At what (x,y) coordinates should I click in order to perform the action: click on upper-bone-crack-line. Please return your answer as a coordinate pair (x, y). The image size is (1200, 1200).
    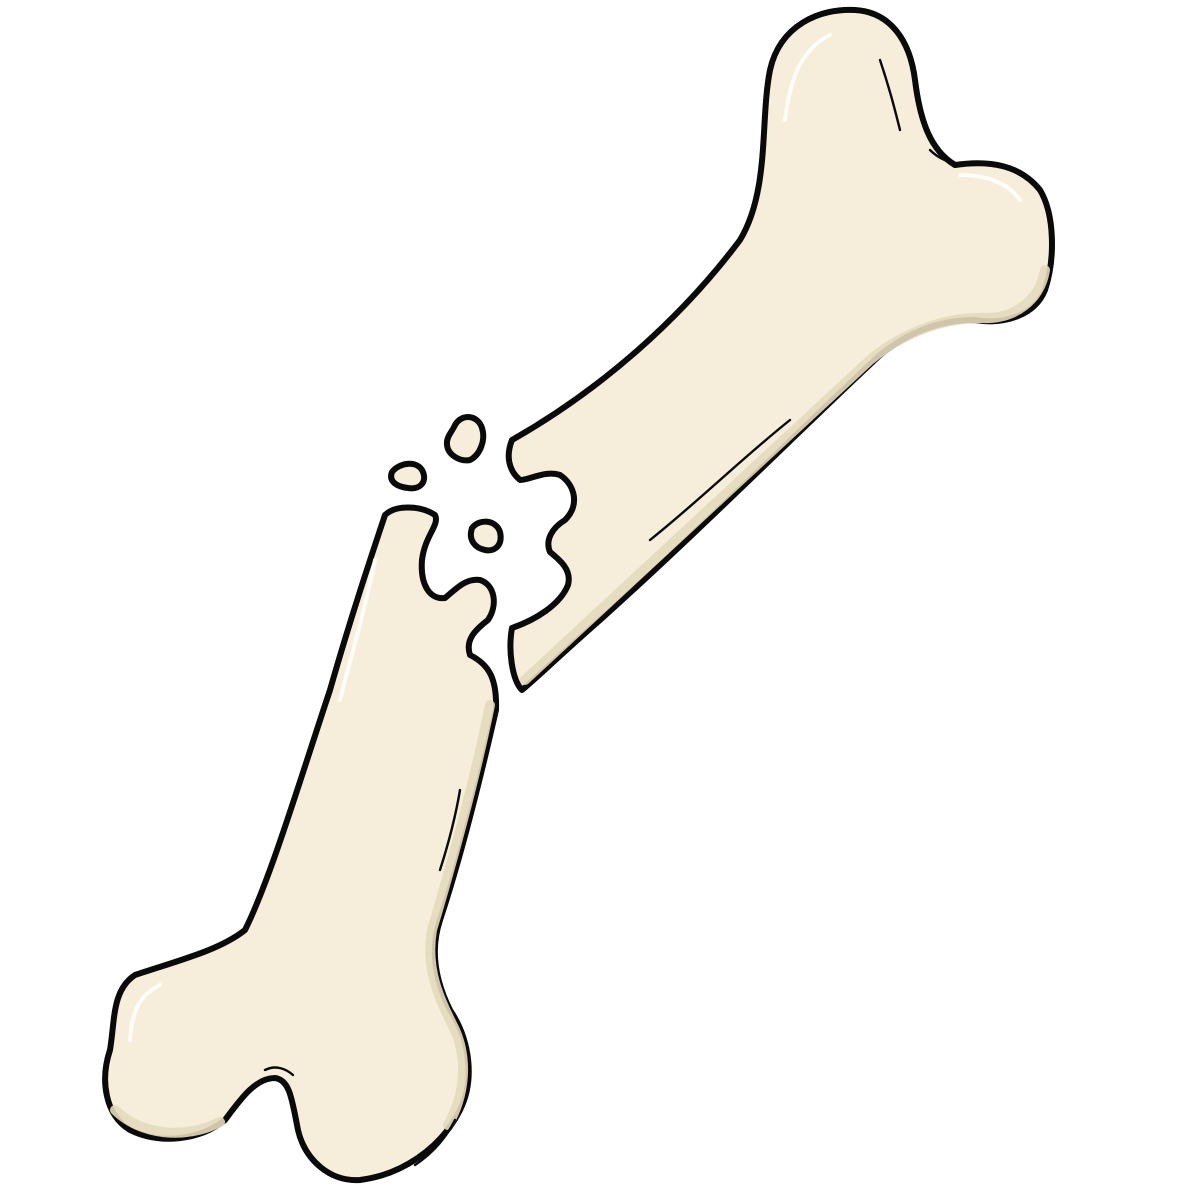
    Looking at the image, I should click on (720, 480).